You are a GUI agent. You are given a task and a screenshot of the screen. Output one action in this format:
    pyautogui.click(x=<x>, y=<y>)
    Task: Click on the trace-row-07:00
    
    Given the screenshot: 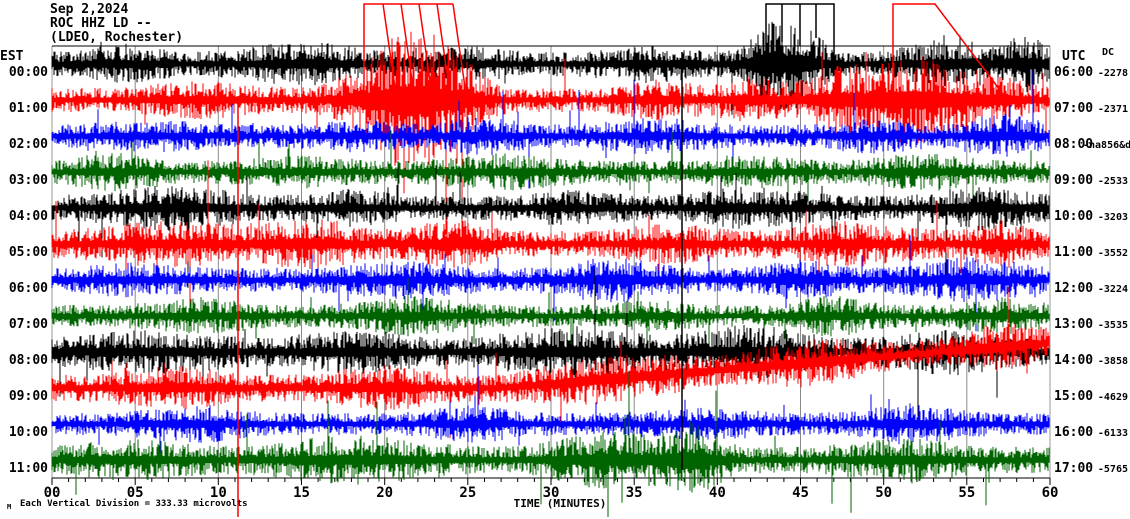 What is the action you would take?
    pyautogui.click(x=550, y=316)
    